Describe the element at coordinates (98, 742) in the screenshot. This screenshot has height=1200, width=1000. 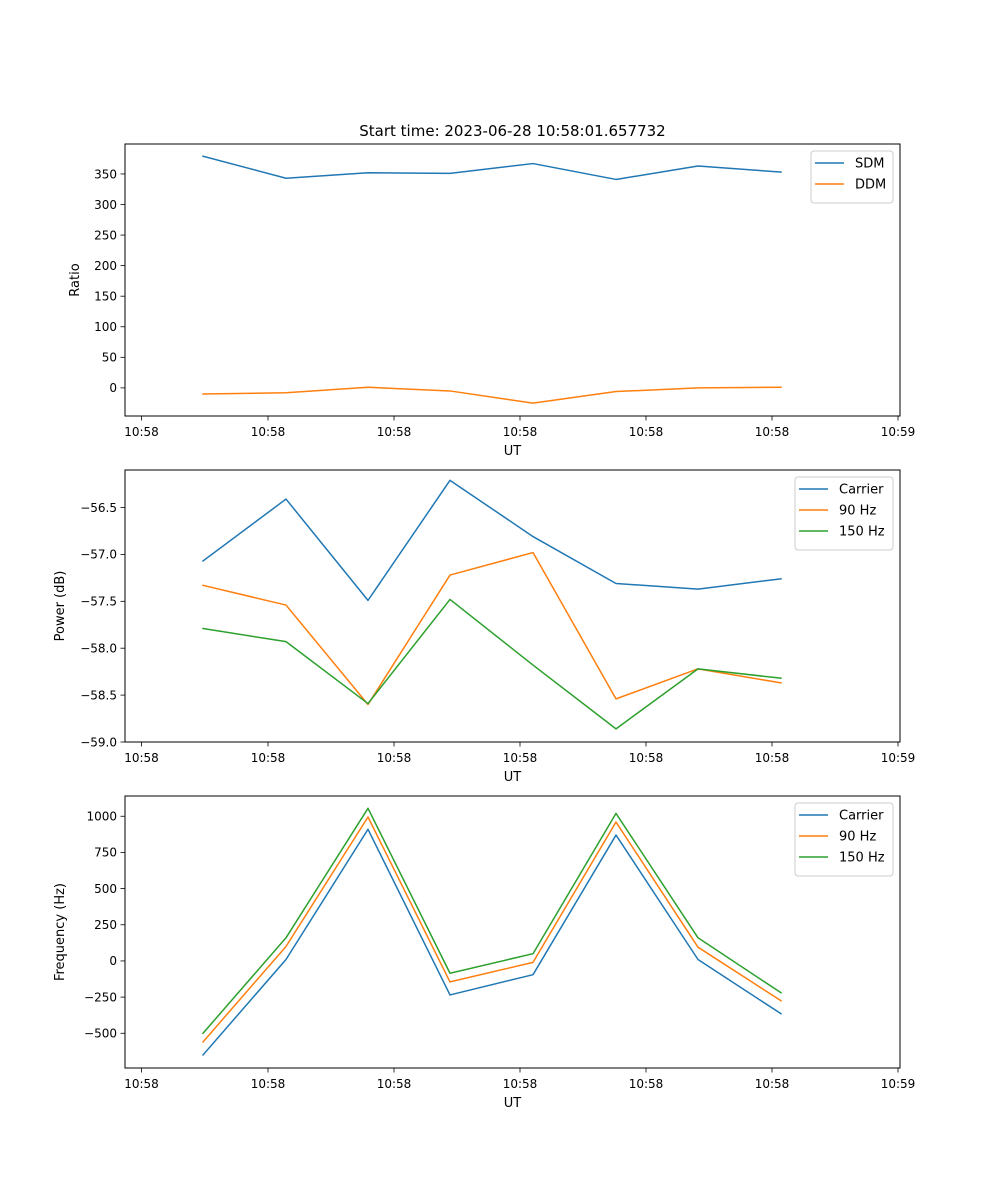
I see `y-tick-label: −59.0` at that location.